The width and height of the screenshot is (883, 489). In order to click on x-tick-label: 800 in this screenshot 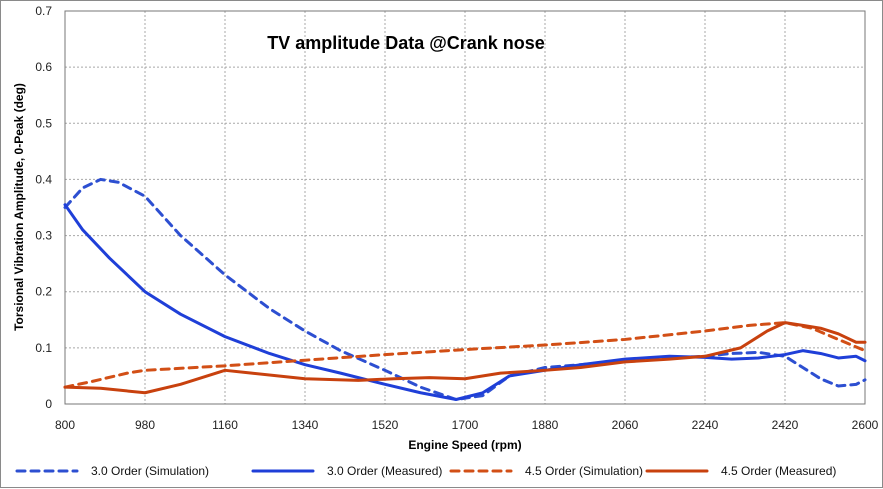, I will do `click(65, 425)`.